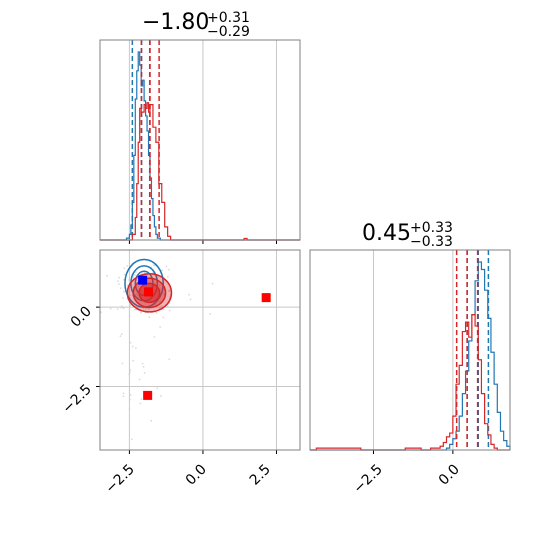  What do you see at coordinates (260, 475) in the screenshot?
I see `x-tick-label-col1-3: 2.5` at bounding box center [260, 475].